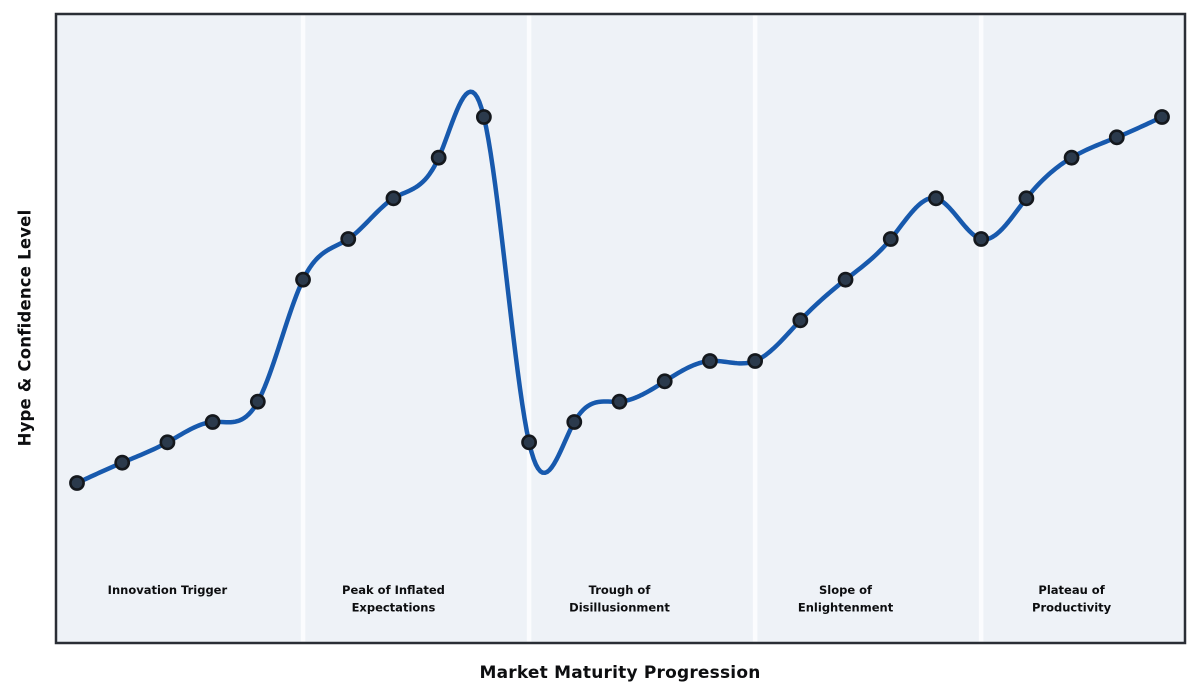 Image resolution: width=1200 pixels, height=700 pixels. Describe the element at coordinates (168, 590) in the screenshot. I see `phase-label: Innovation Trigger` at that location.